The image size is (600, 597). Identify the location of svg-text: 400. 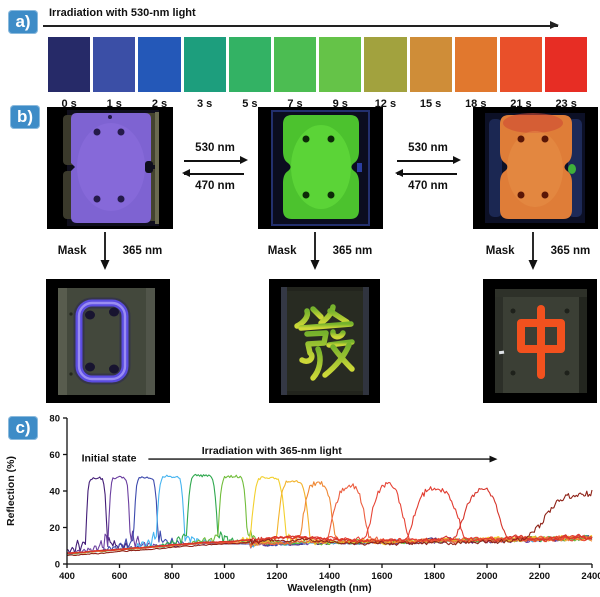
(67, 576).